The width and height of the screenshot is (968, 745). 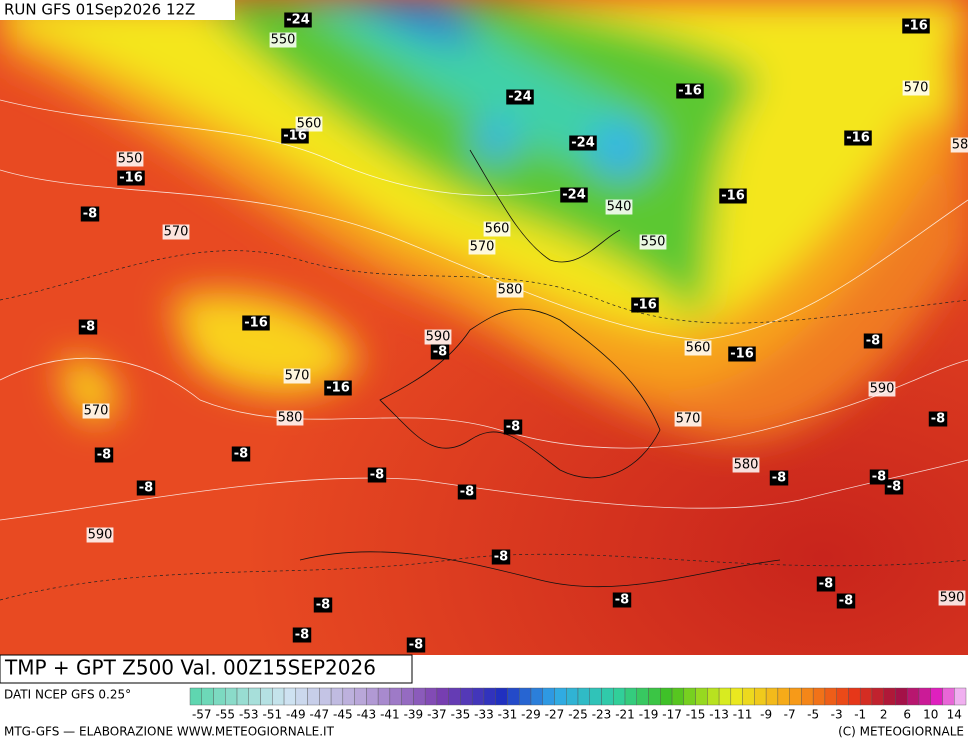 I want to click on height-label: 560, so click(x=309, y=124).